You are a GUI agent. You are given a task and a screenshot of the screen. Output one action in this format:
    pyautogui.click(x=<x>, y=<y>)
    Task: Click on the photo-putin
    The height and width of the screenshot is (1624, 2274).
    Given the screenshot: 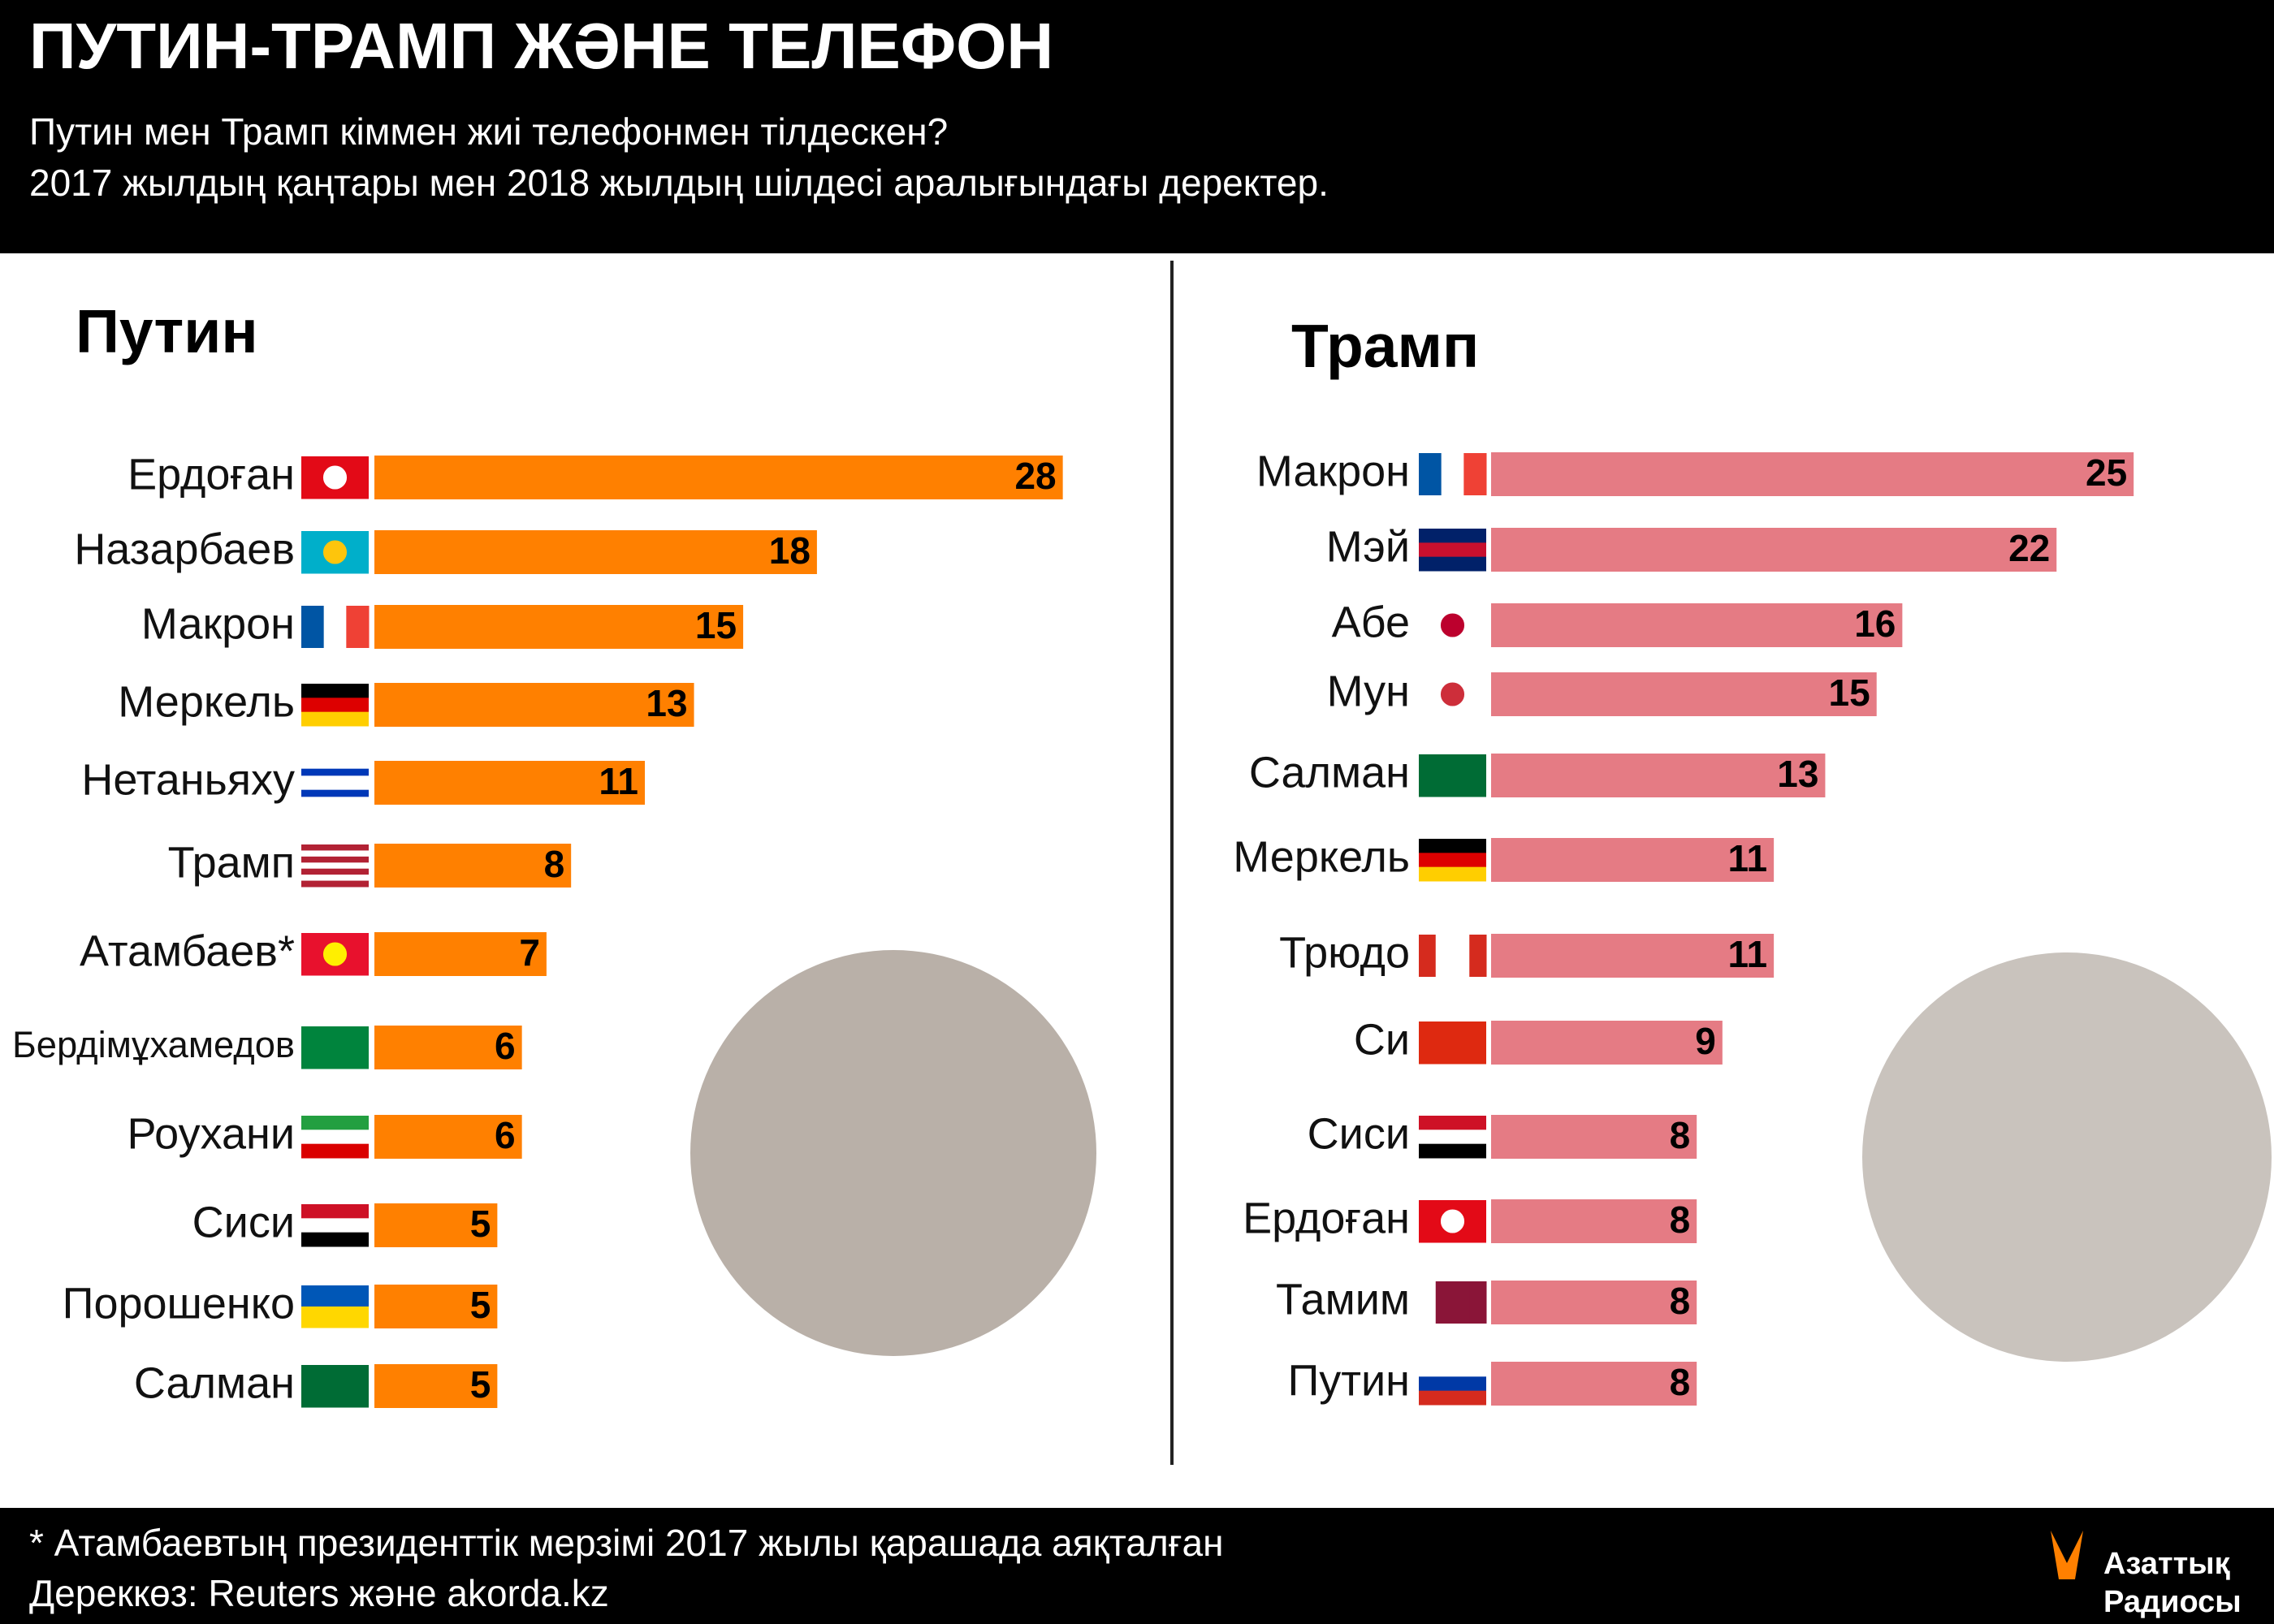 What is the action you would take?
    pyautogui.click(x=893, y=1153)
    